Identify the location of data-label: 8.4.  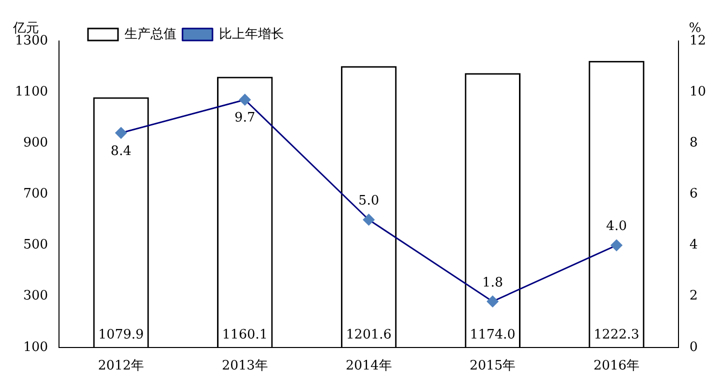
(121, 151).